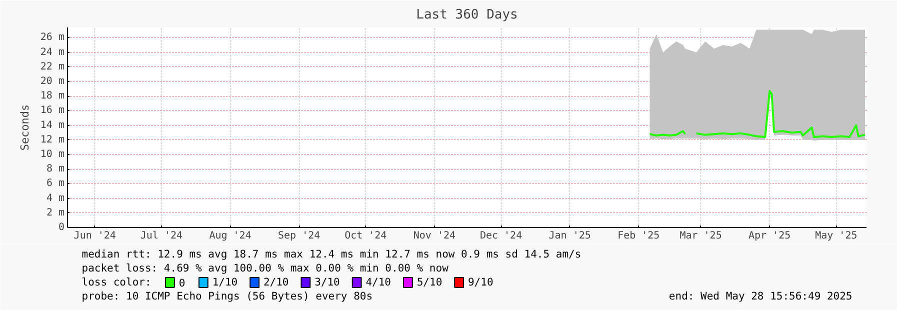  What do you see at coordinates (52, 52) in the screenshot?
I see `y-tick-label: 24 m` at bounding box center [52, 52].